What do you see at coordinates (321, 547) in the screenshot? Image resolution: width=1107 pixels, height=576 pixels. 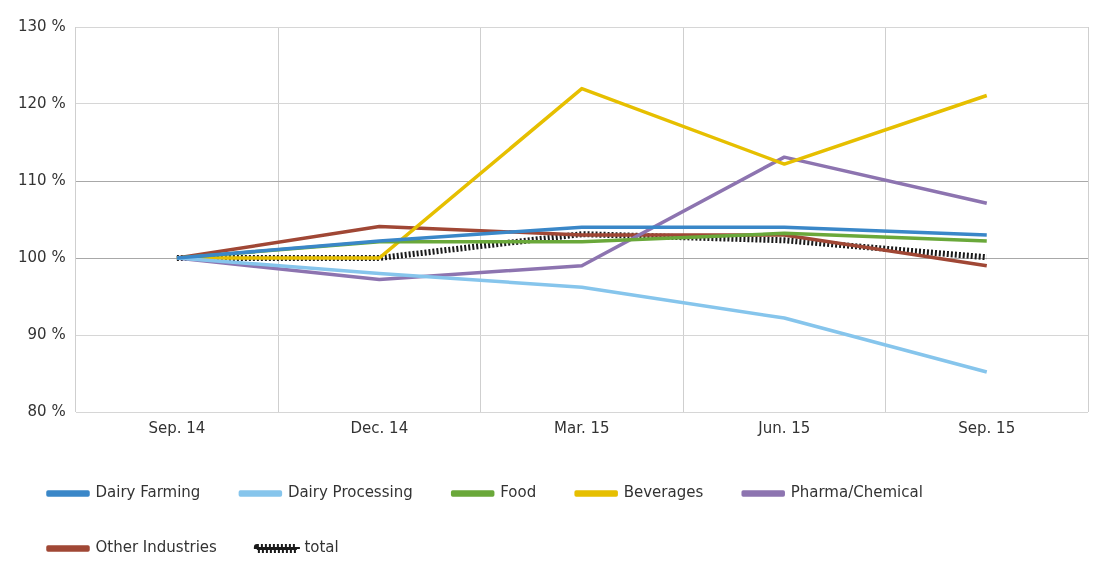 I see `legend-label: total` at bounding box center [321, 547].